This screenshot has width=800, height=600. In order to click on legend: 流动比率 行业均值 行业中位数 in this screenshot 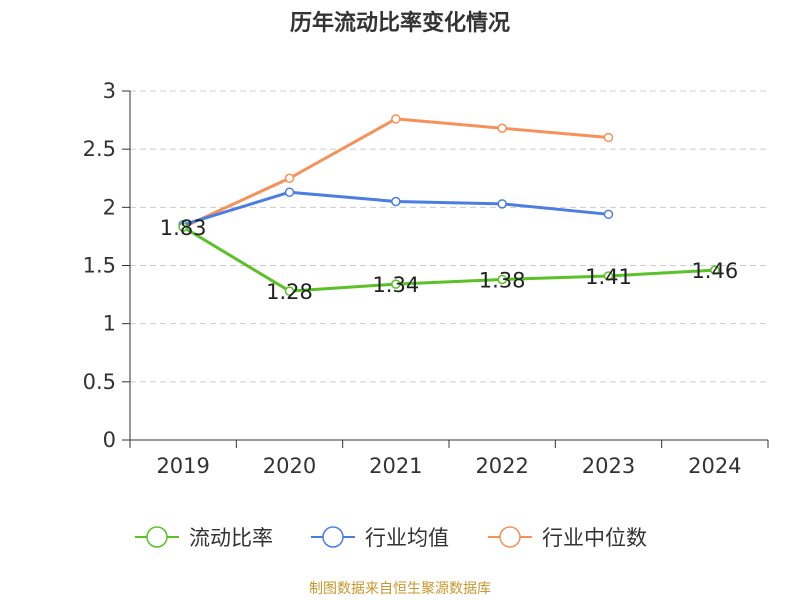, I will do `click(391, 538)`.